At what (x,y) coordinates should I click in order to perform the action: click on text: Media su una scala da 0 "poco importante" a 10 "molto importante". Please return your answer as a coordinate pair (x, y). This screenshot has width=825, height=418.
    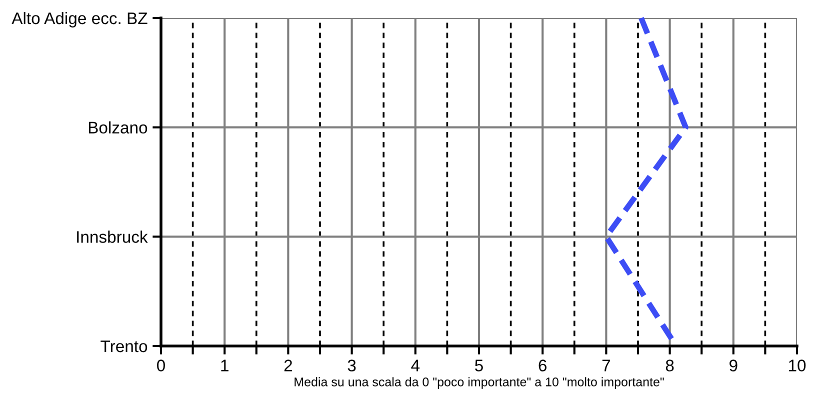
    Looking at the image, I should click on (479, 383).